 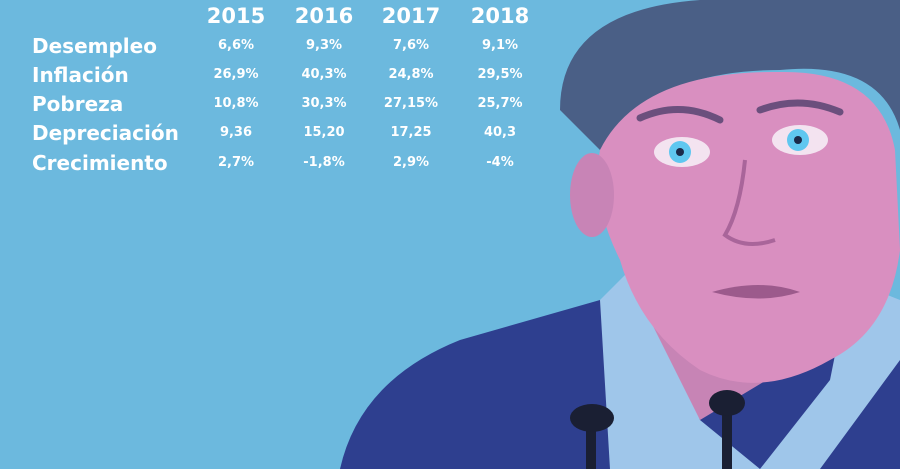 What do you see at coordinates (591, 444) in the screenshot?
I see `microphone-stand-left` at bounding box center [591, 444].